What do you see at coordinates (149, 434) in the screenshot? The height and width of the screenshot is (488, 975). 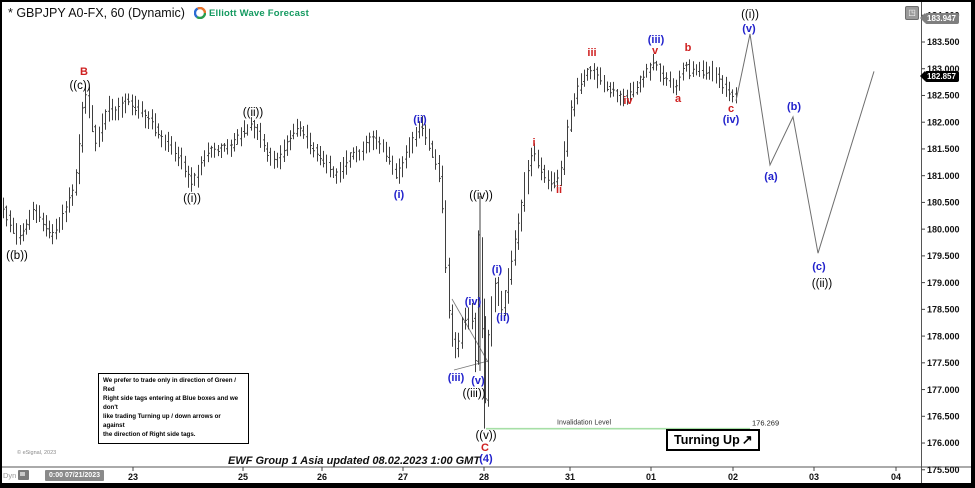 I see `disclaimer-line: the direction of Right side tags.` at bounding box center [149, 434].